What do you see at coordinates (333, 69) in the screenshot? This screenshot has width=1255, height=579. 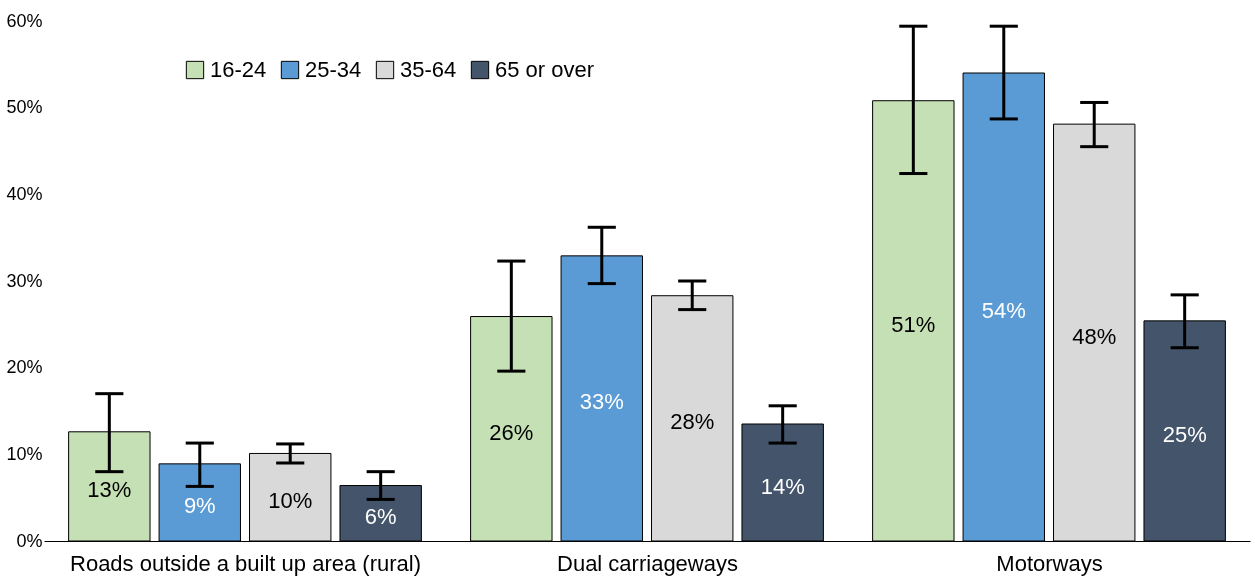 I see `legend-label: 25-34` at bounding box center [333, 69].